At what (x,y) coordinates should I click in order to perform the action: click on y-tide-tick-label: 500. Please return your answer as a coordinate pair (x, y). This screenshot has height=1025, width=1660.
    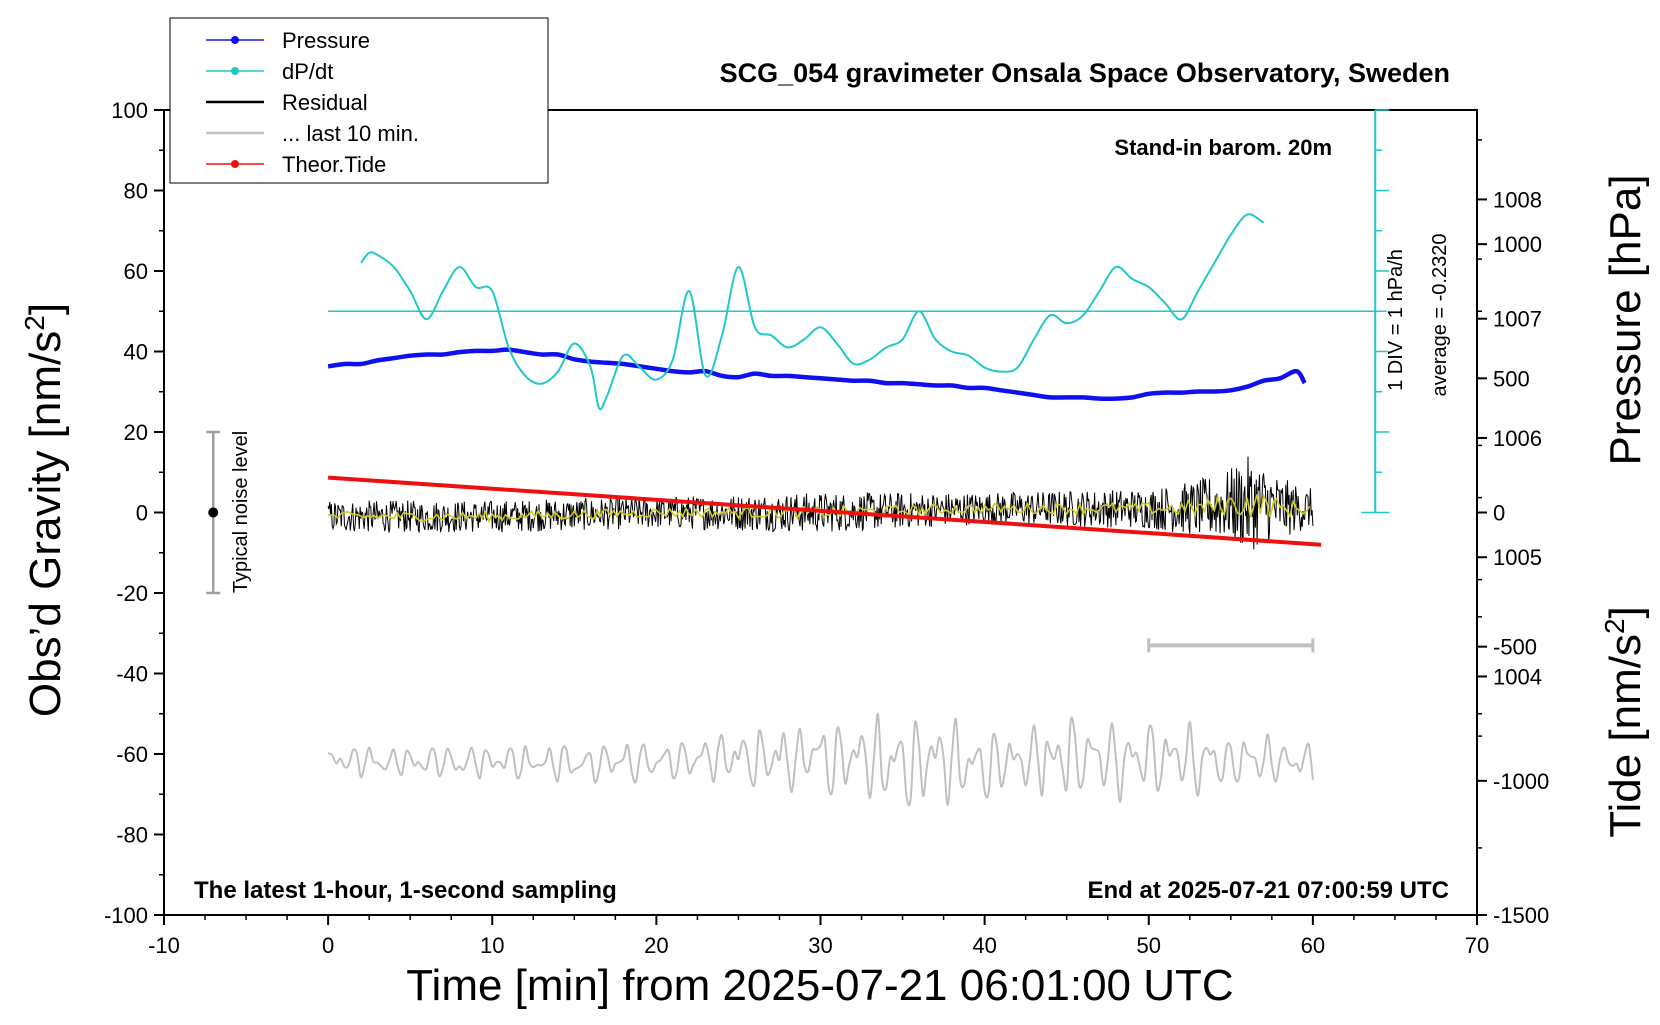
    Looking at the image, I should click on (1511, 378).